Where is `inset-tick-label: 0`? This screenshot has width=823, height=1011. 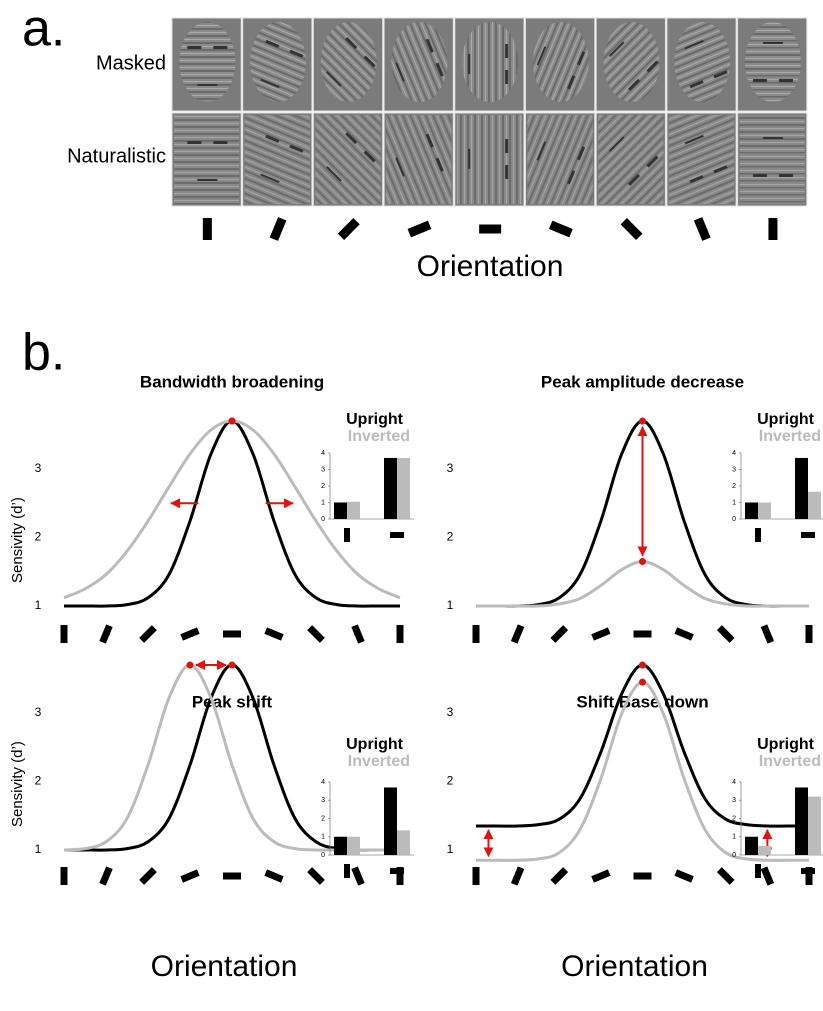 inset-tick-label: 0 is located at coordinates (734, 855).